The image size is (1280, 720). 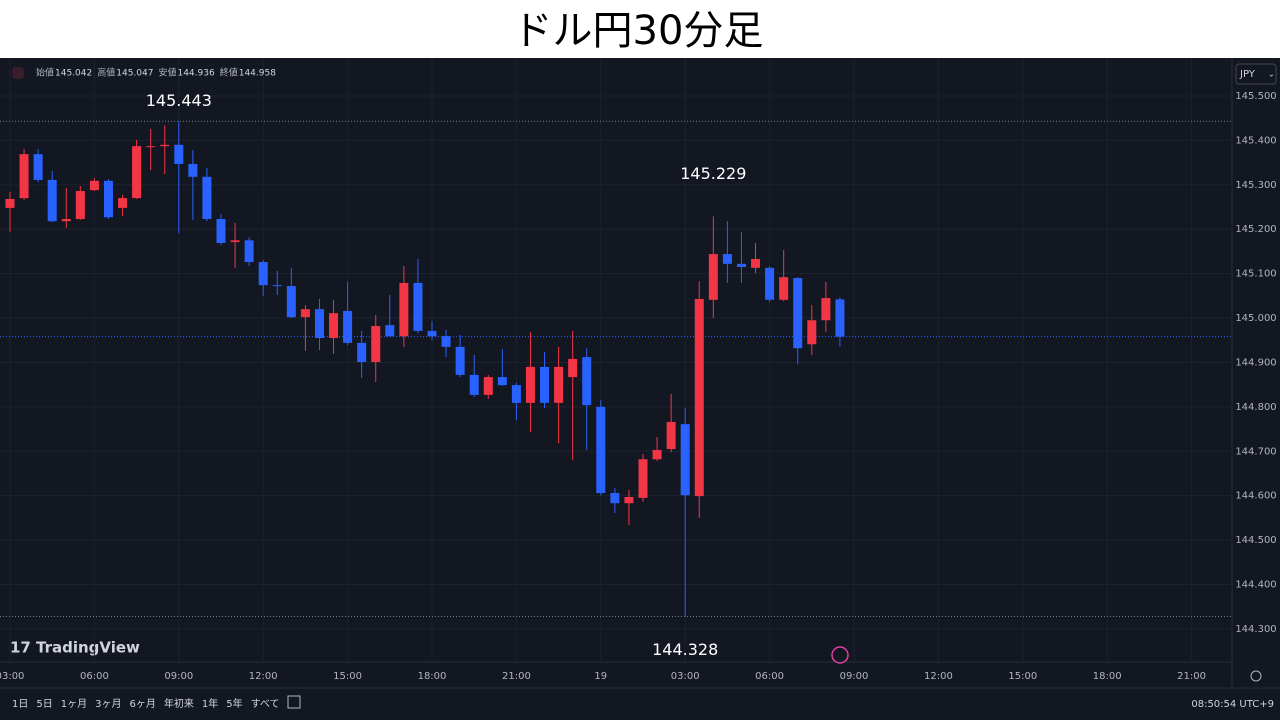 What do you see at coordinates (1255, 629) in the screenshot?
I see `y-tick-label: 144.300` at bounding box center [1255, 629].